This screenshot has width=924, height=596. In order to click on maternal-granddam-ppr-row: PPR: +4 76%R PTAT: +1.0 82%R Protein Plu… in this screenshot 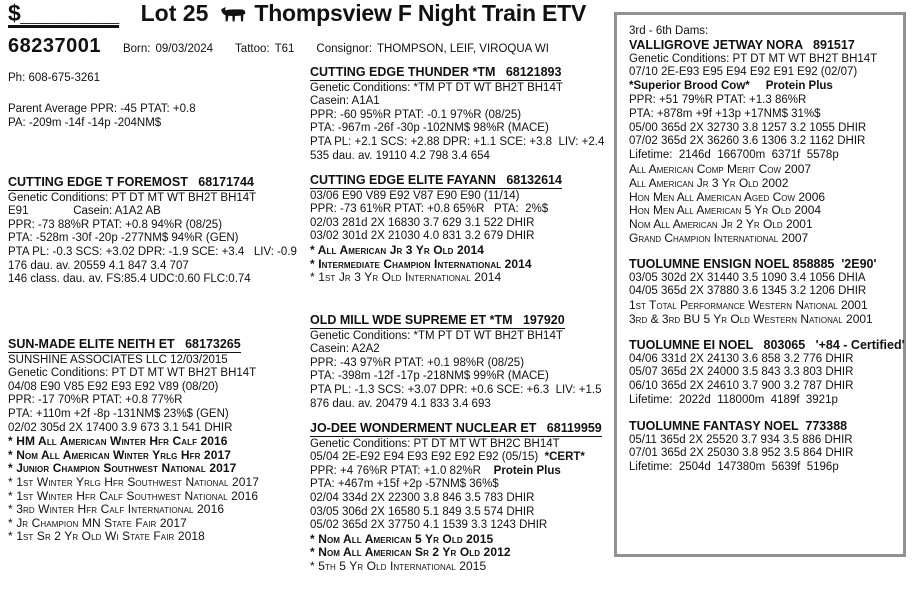, I will do `click(460, 472)`.